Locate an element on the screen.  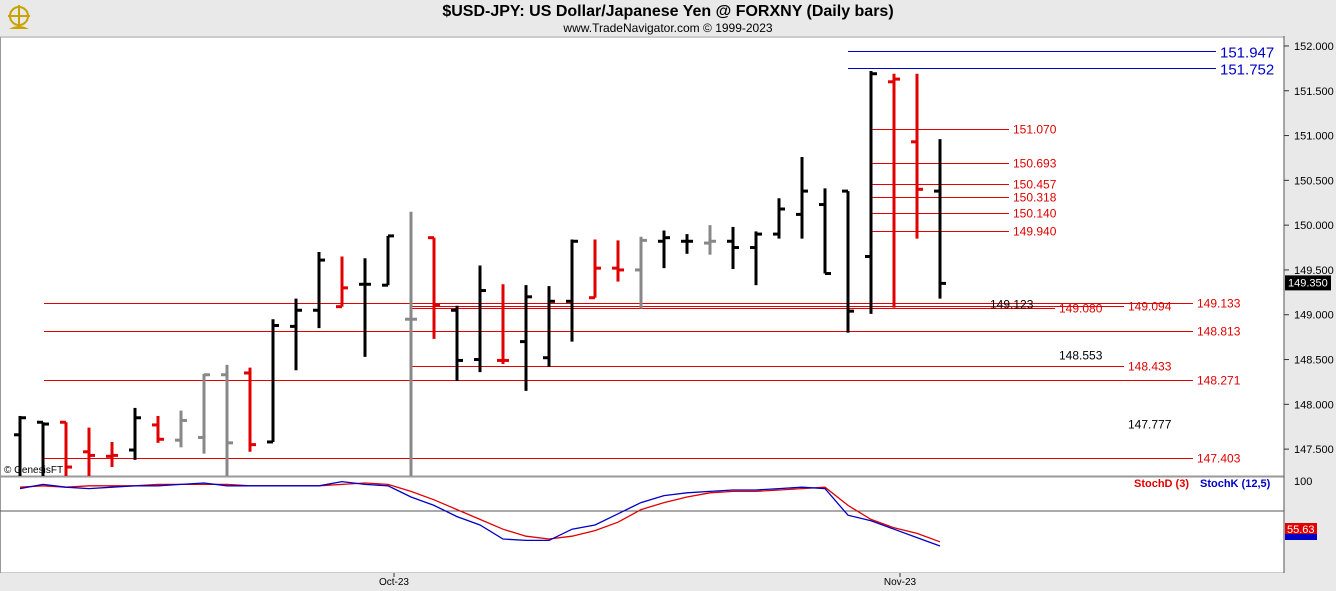
level-label-148.813: 148.813 is located at coordinates (1219, 332).